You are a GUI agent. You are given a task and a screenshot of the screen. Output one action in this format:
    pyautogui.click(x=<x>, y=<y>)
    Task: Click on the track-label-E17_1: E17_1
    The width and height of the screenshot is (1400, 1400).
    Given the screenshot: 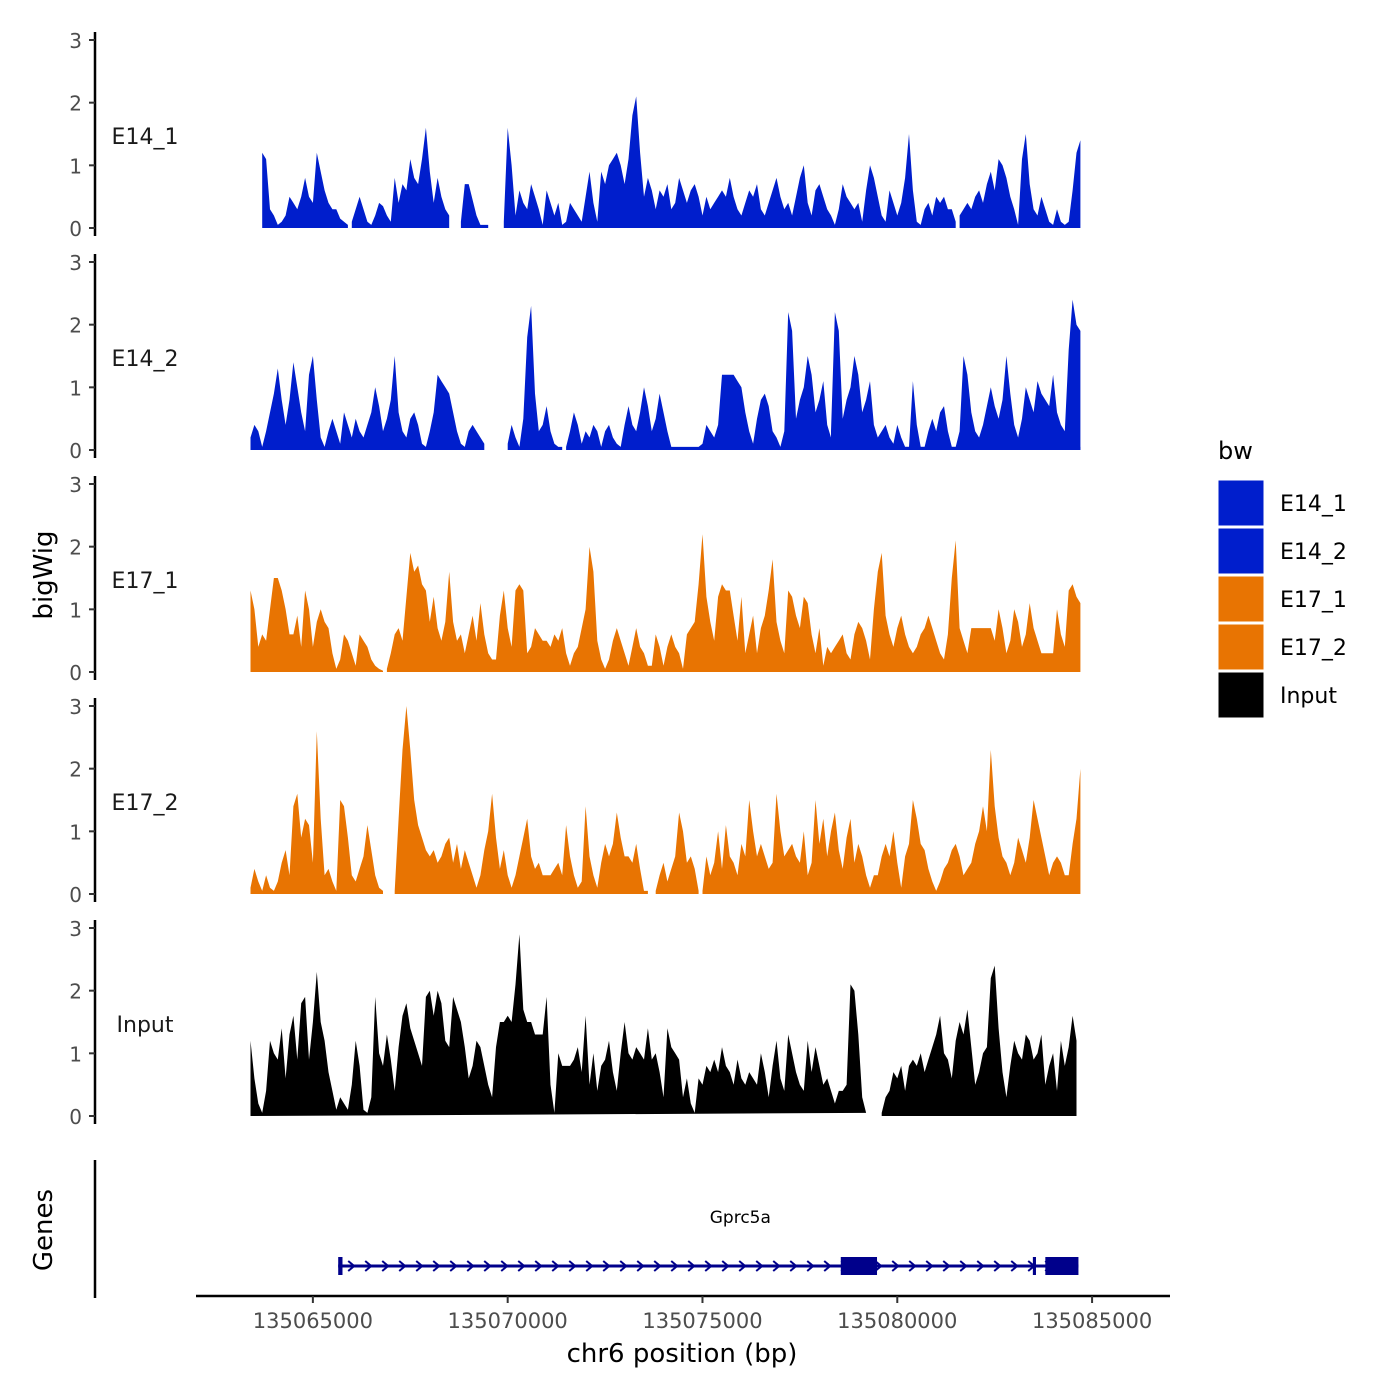 What is the action you would take?
    pyautogui.click(x=145, y=581)
    